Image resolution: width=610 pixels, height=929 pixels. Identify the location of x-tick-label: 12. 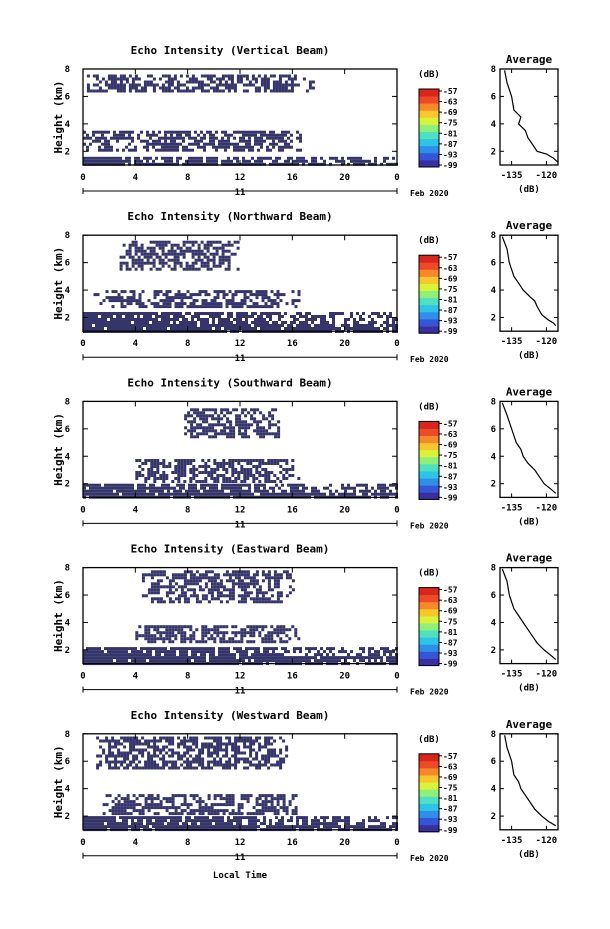
(240, 510).